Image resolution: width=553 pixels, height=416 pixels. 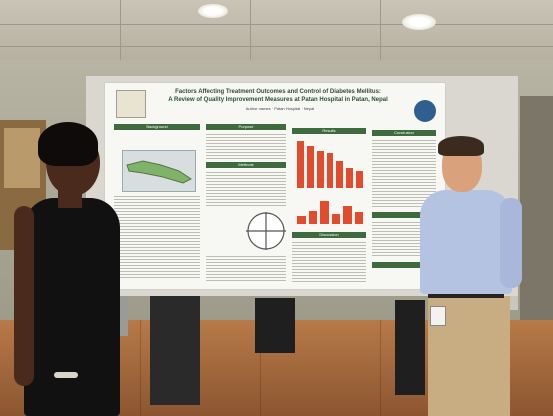 I want to click on results-bar-chart-upper, so click(x=330, y=163).